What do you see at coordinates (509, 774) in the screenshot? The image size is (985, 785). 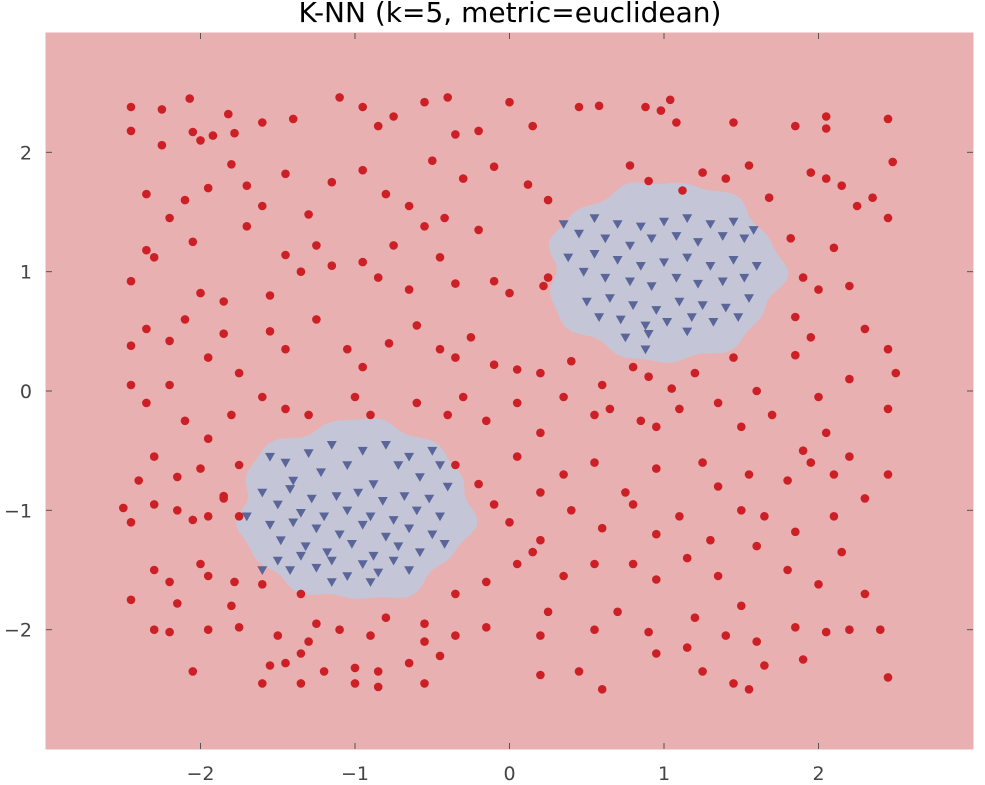 I see `x-tick-label: 0` at bounding box center [509, 774].